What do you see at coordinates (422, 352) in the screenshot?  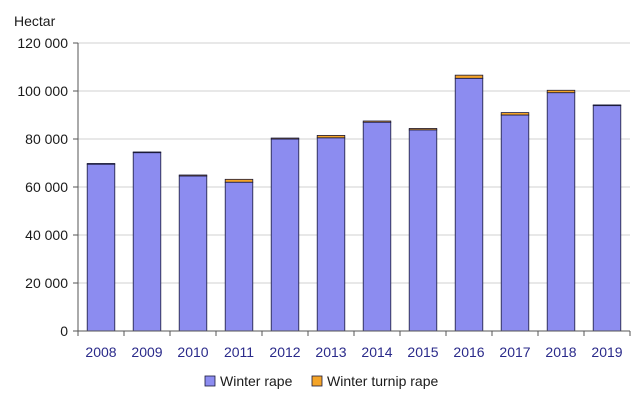 I see `x-tick-label: 2015` at bounding box center [422, 352].